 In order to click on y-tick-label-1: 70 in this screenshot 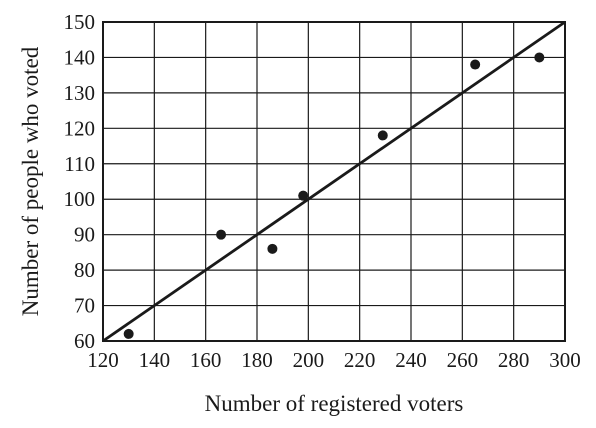, I will do `click(84, 306)`.